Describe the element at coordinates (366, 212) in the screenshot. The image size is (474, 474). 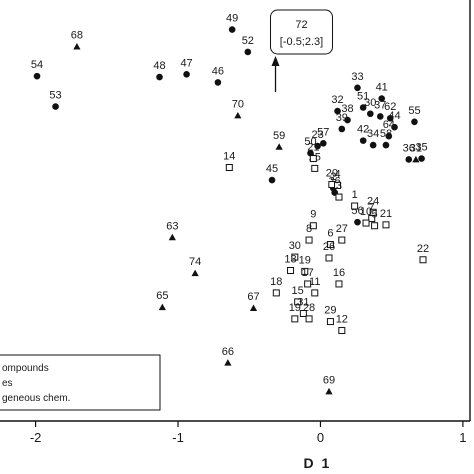
I see `point-label: 10` at that location.